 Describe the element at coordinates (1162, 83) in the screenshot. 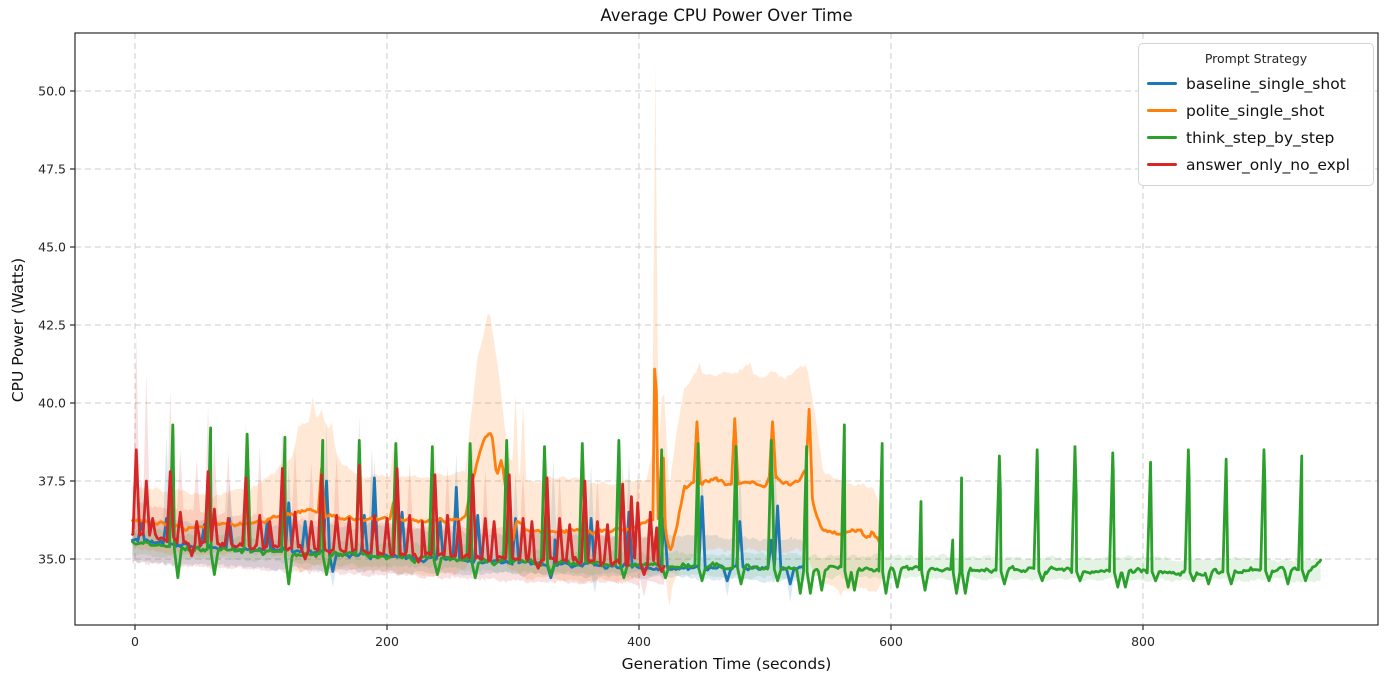

I see `legend-line-swatch-blue` at that location.